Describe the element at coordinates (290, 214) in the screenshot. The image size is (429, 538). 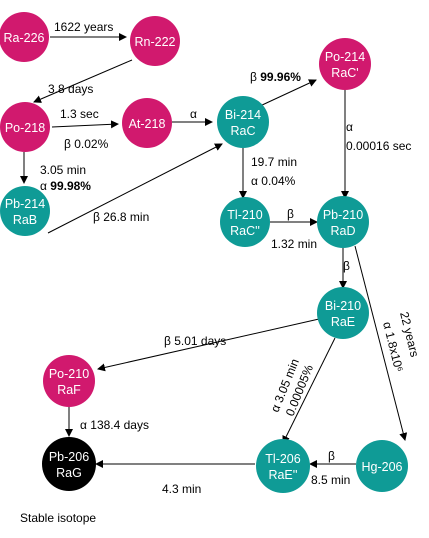
I see `label-tl-pb-beta: β` at that location.